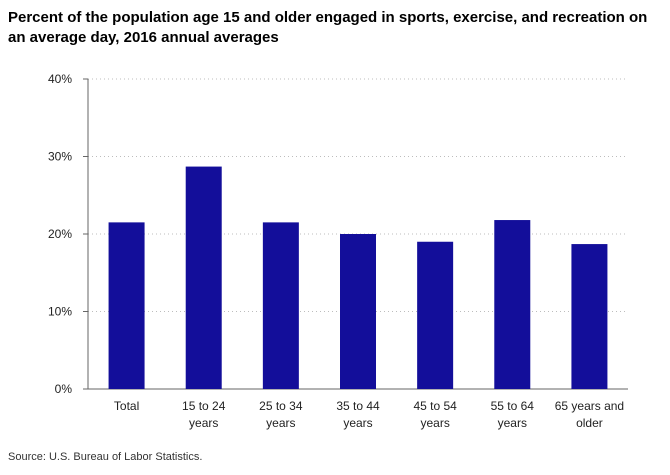 The image size is (670, 475). I want to click on y-tick-label: 20%, so click(60, 234).